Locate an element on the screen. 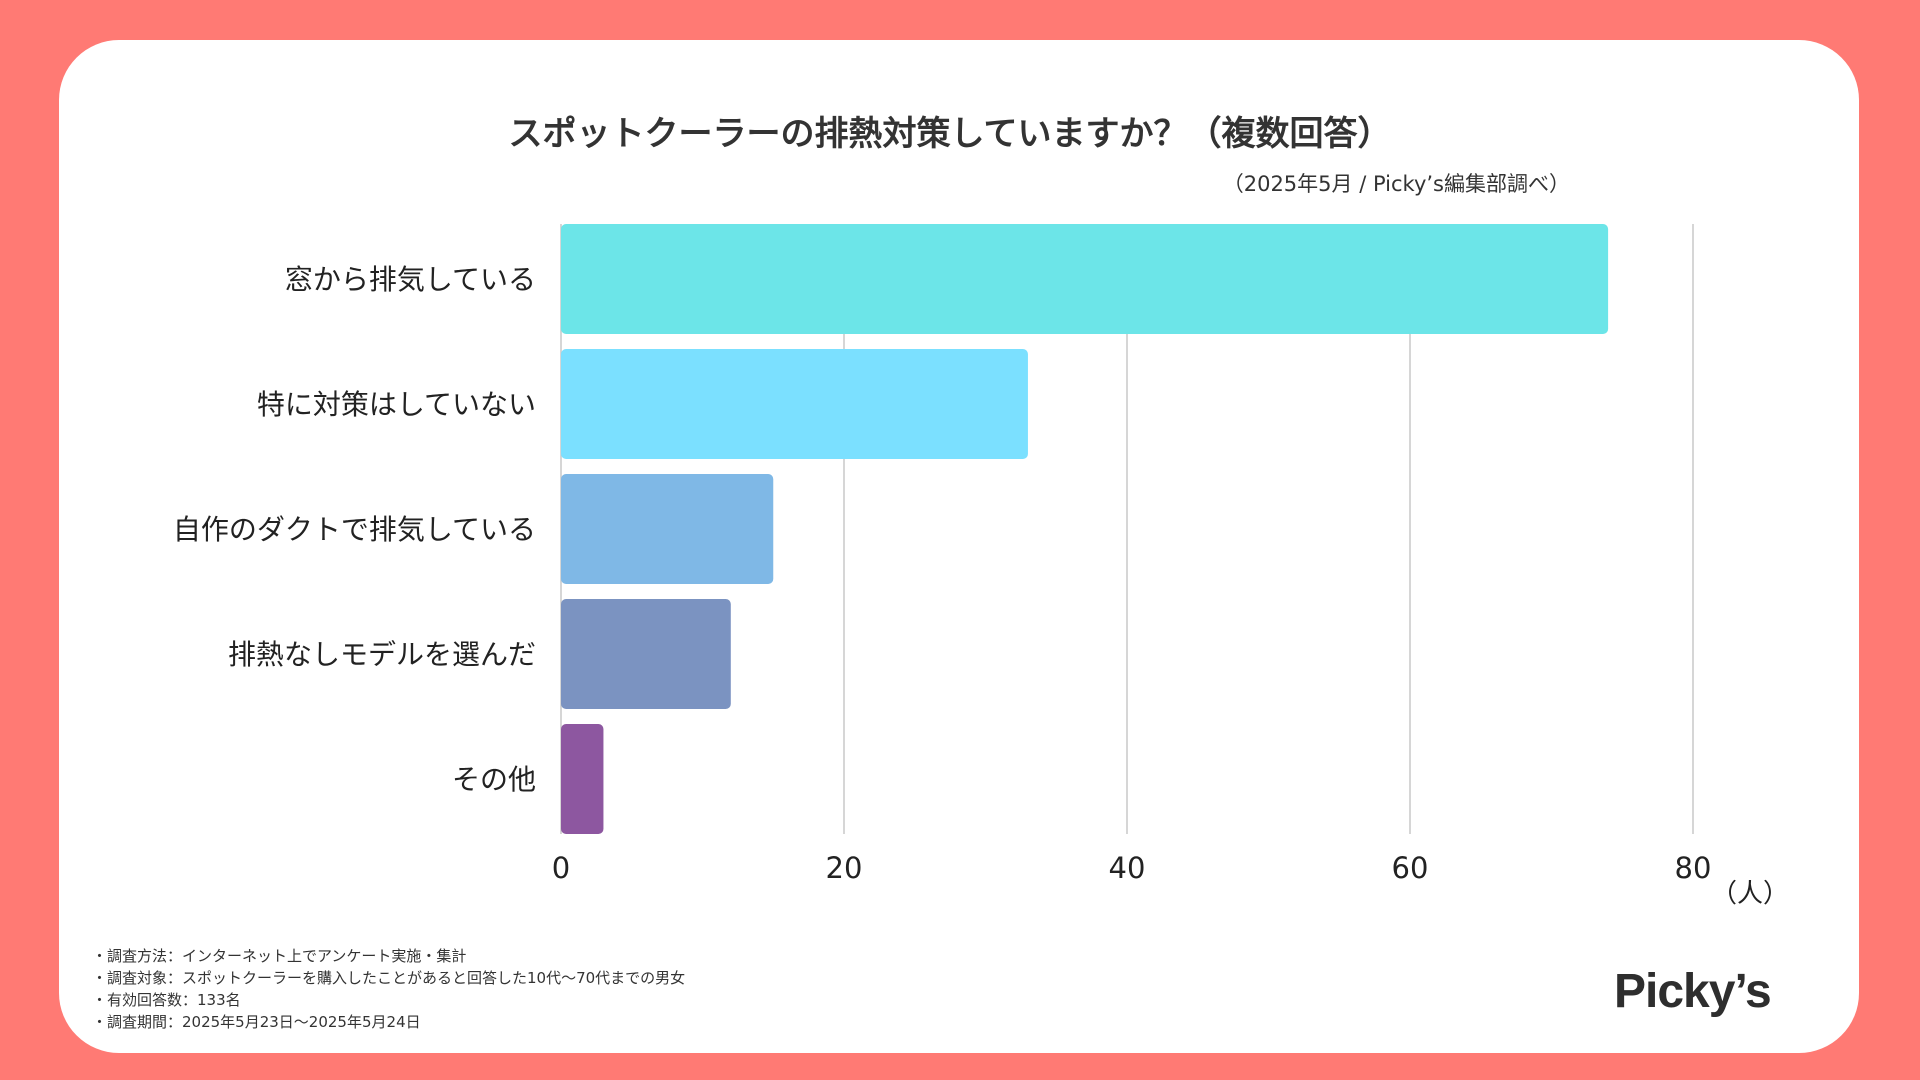  note-responses: ・有効回答数：133名 is located at coordinates (166, 1000).